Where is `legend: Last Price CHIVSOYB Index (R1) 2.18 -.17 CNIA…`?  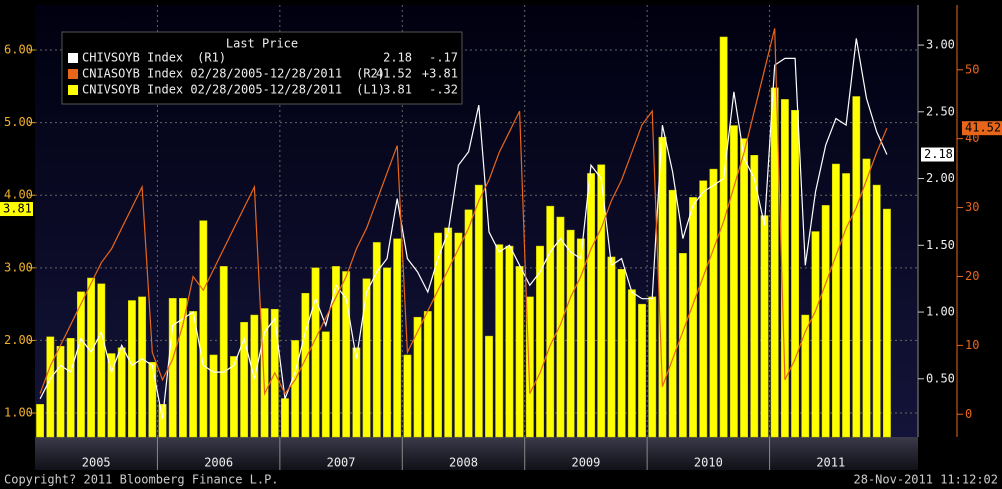 legend: Last Price CHIVSOYB Index (R1) 2.18 -.17 CNIA… is located at coordinates (262, 68).